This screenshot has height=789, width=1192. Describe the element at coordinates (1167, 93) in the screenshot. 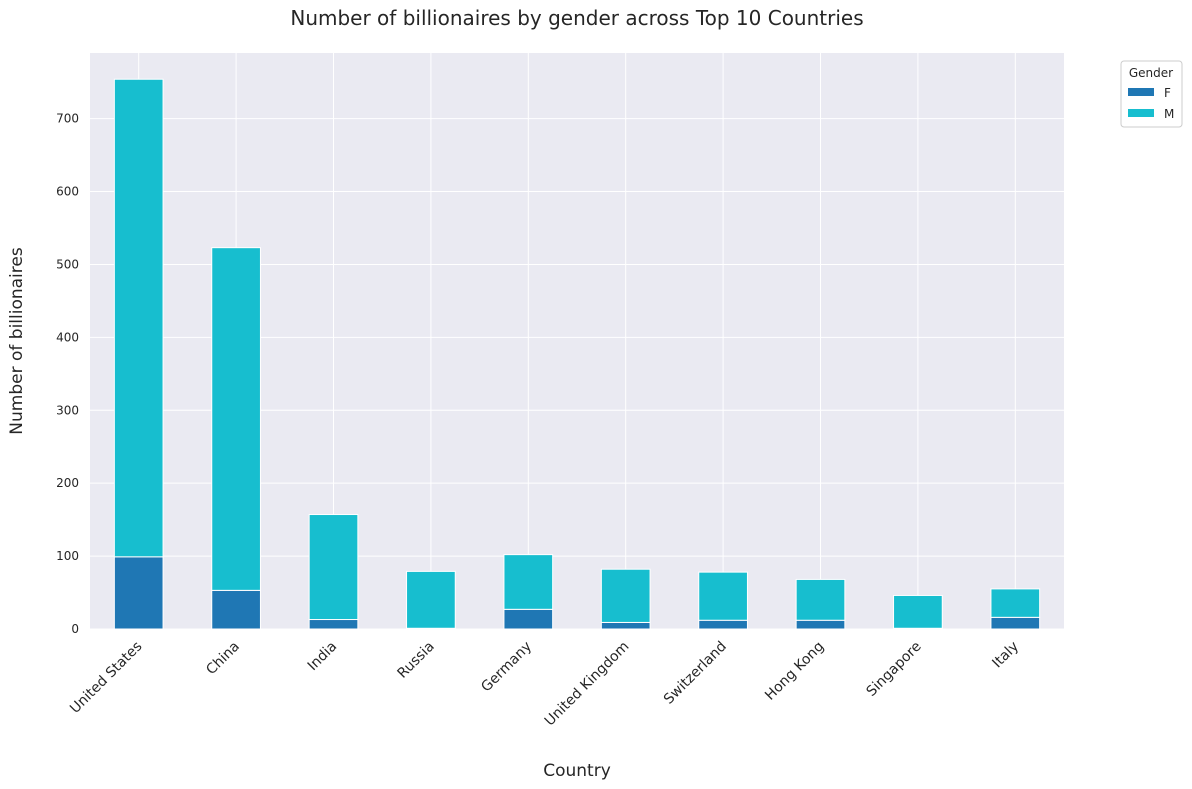

I see `legend-label-f: F` at that location.